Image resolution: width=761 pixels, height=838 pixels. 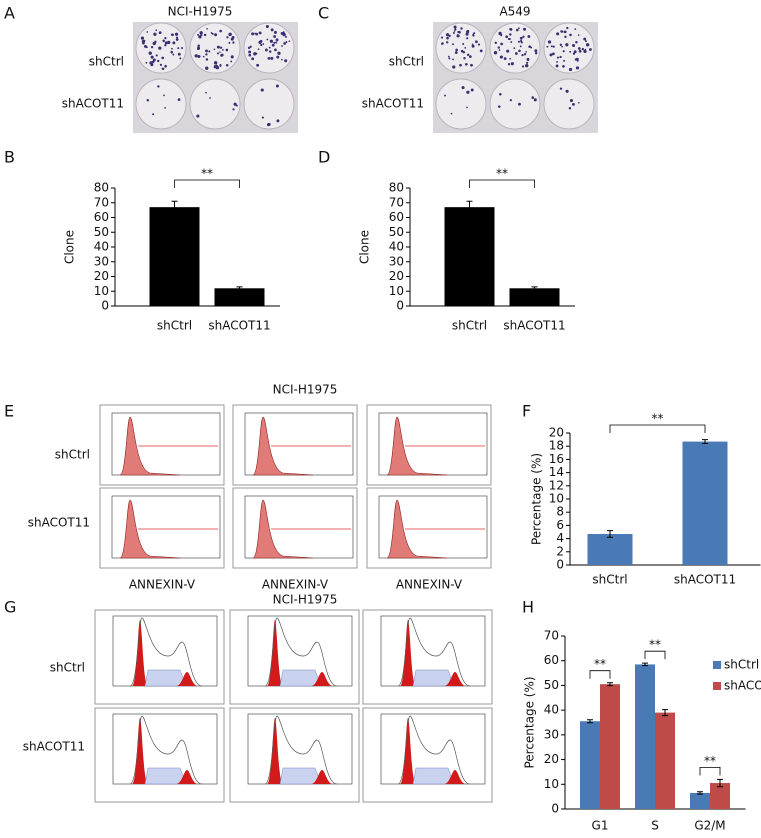 I want to click on row-label: shCtrl, so click(x=406, y=62).